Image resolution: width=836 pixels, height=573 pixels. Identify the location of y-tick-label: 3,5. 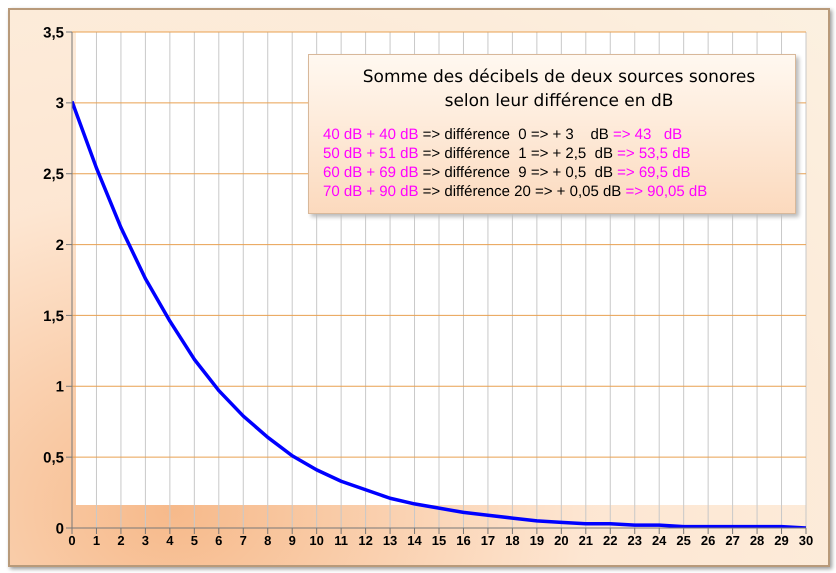
(53, 33).